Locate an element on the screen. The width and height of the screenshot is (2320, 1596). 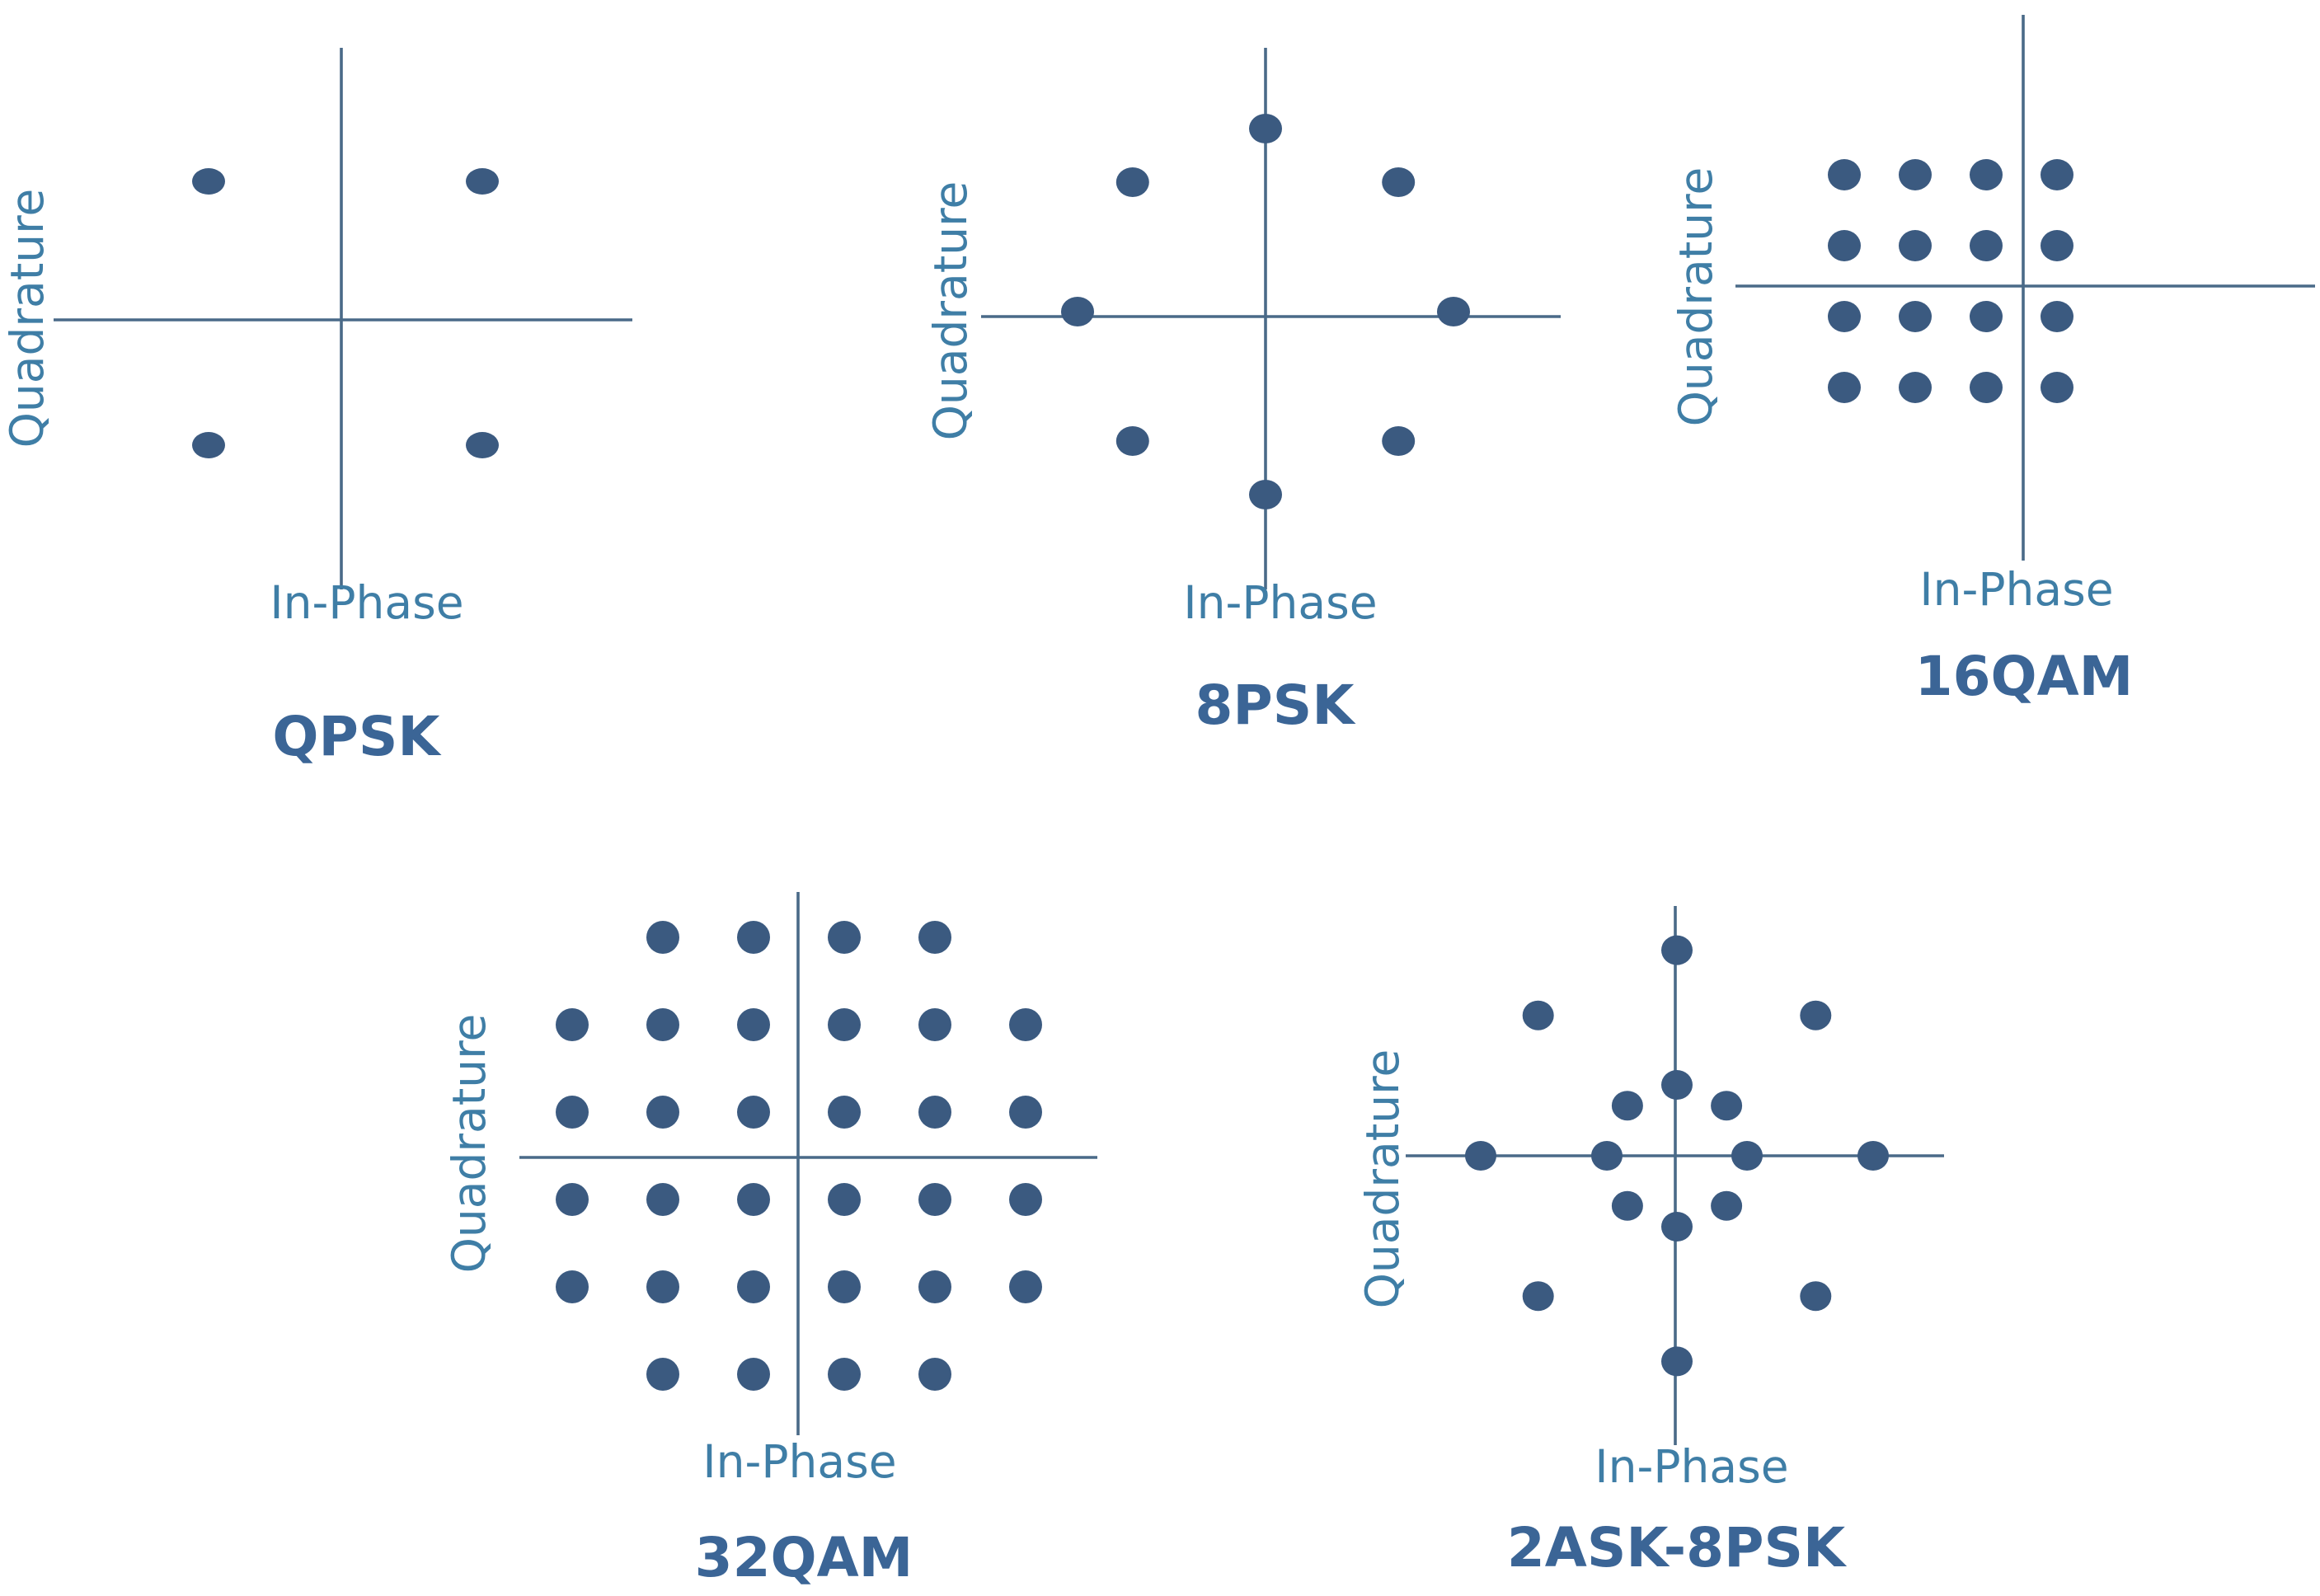
diagram-title: 32QAM is located at coordinates (804, 1557).